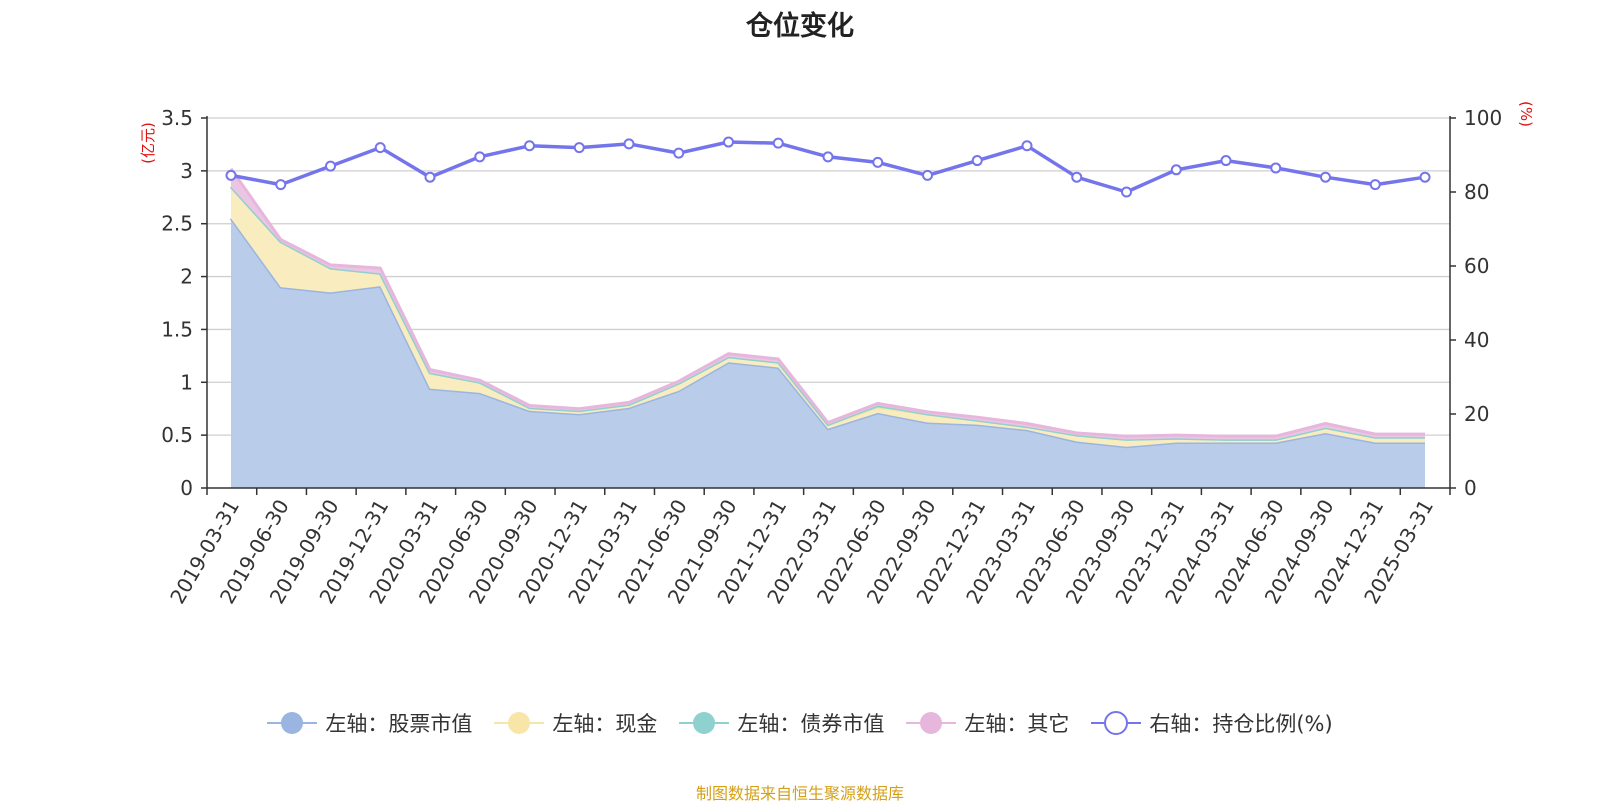 This screenshot has width=1600, height=804. I want to click on right-tick-label: 40, so click(1476, 340).